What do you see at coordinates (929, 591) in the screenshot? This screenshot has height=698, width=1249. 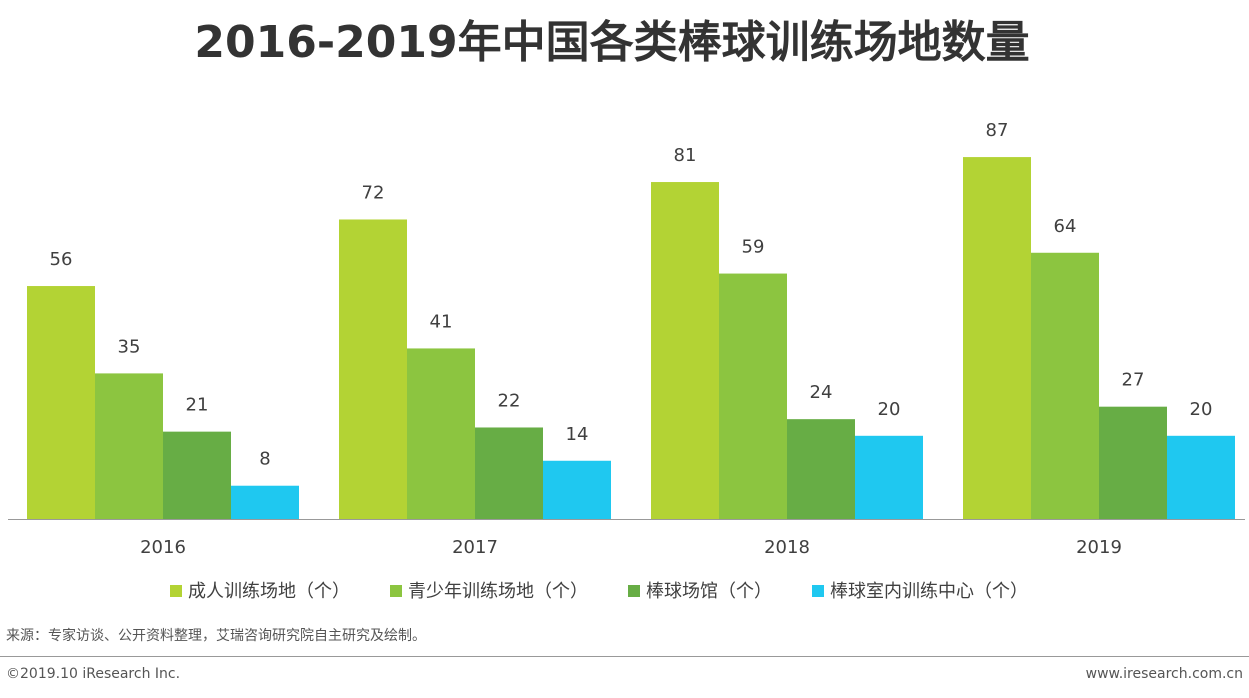 I see `legend-label: 棒球室内训练中心（个）` at bounding box center [929, 591].